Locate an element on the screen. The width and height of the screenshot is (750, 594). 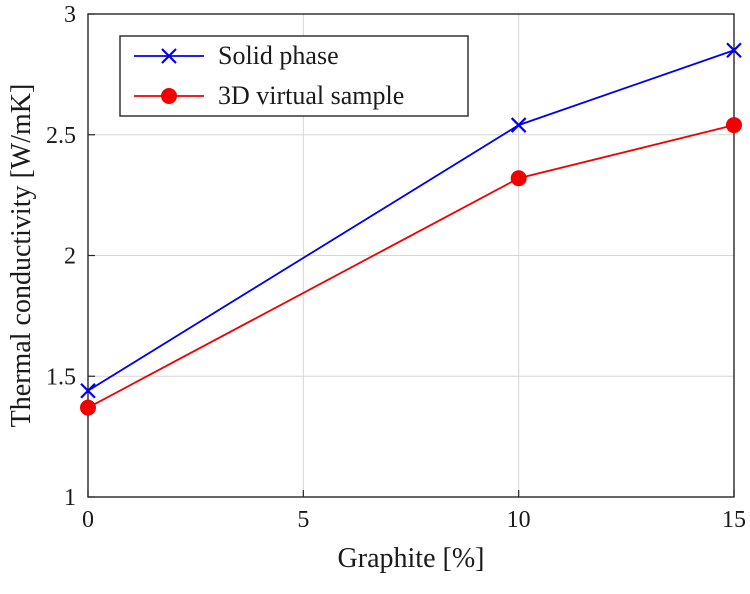
x-axis-label: Graphite [%] is located at coordinates (411, 558).